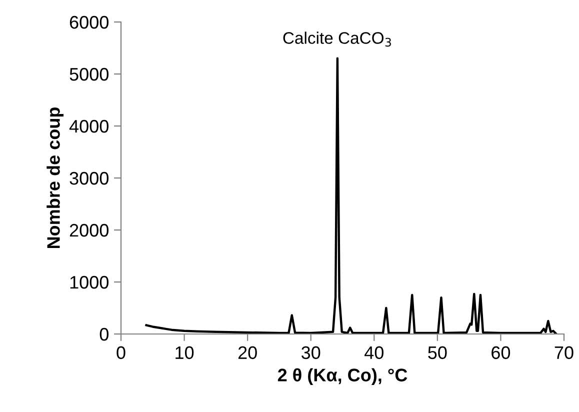 Image resolution: width=579 pixels, height=412 pixels. I want to click on x-tick-label: 30, so click(311, 353).